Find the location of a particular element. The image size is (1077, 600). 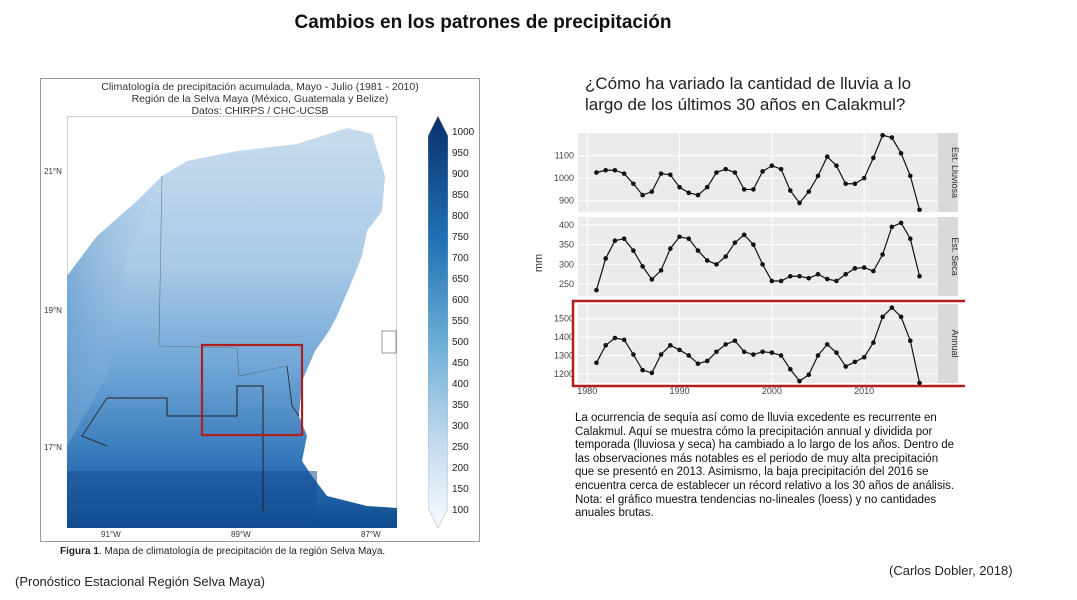

y-tick-label: 1300 is located at coordinates (564, 355).